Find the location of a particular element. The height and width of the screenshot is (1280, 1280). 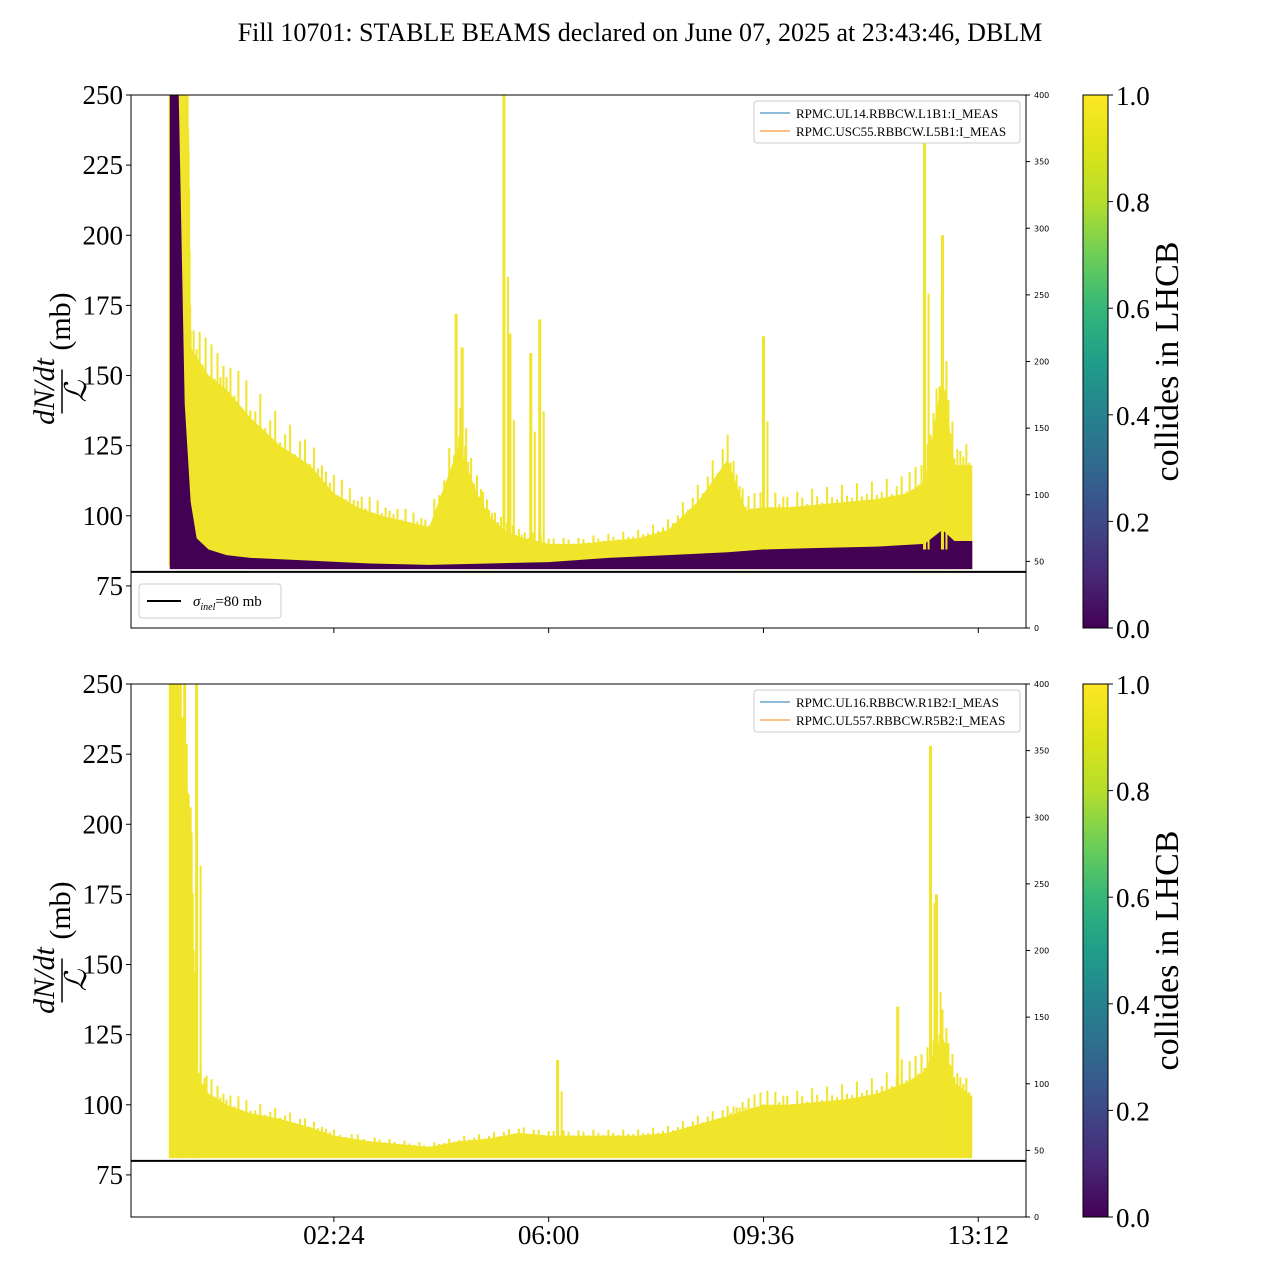

legend-entry: RPMC.USC55.RBBCW.L5B1:I_MEAS is located at coordinates (901, 131).